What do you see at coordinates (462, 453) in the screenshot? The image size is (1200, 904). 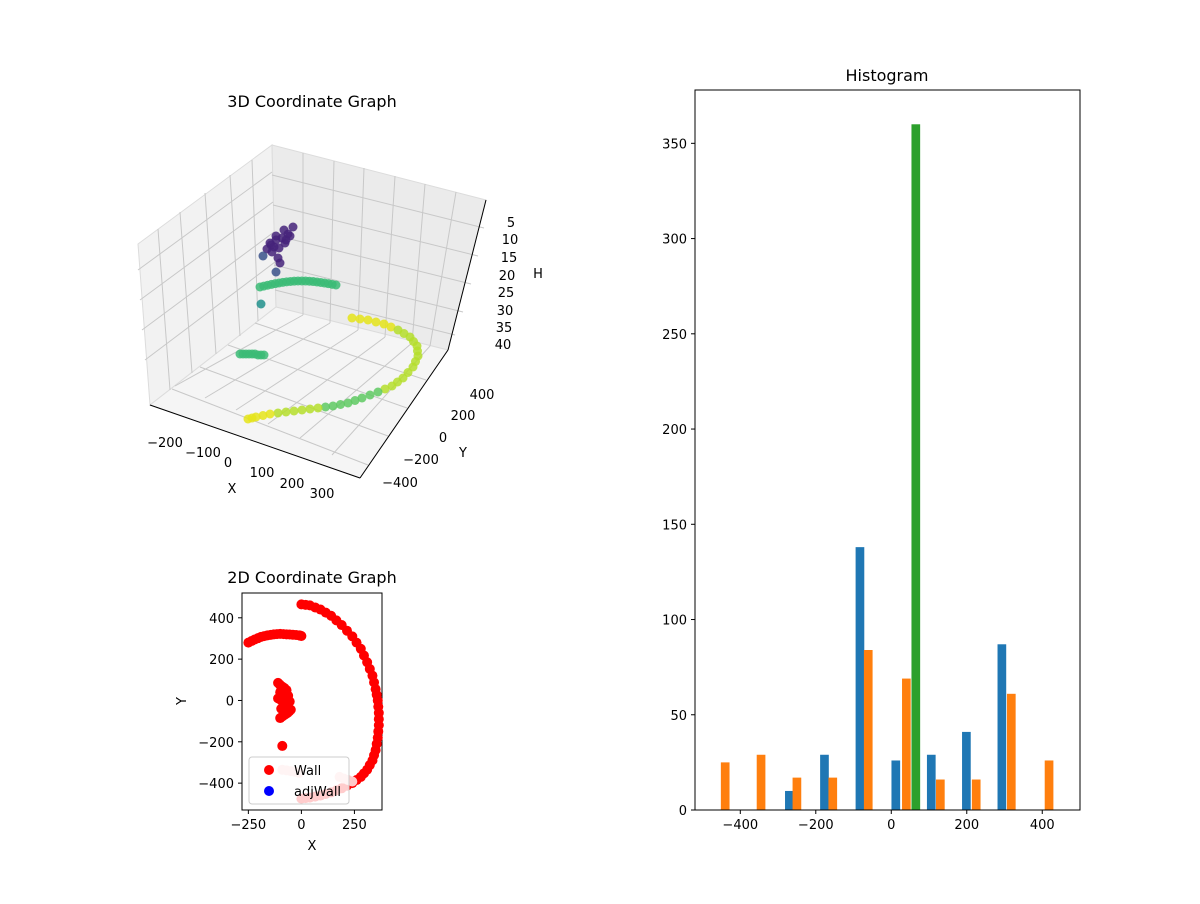 I see `3d-ylabel: Y` at bounding box center [462, 453].